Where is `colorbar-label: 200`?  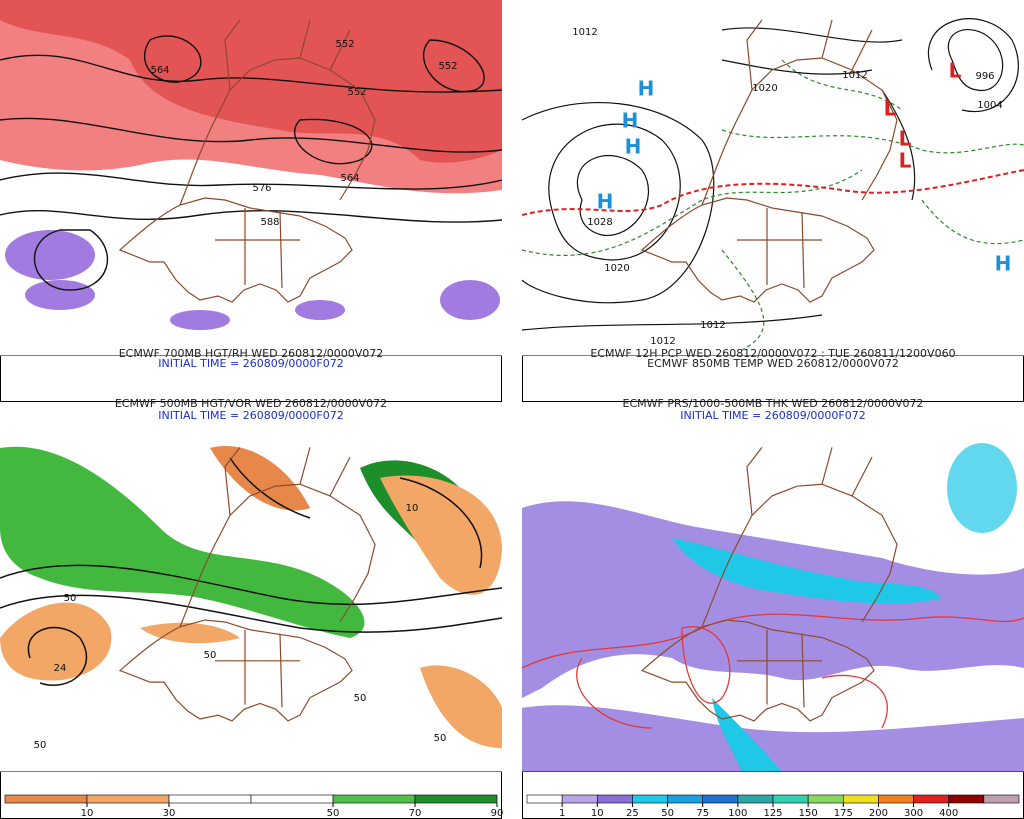 colorbar-label: 200 is located at coordinates (878, 813).